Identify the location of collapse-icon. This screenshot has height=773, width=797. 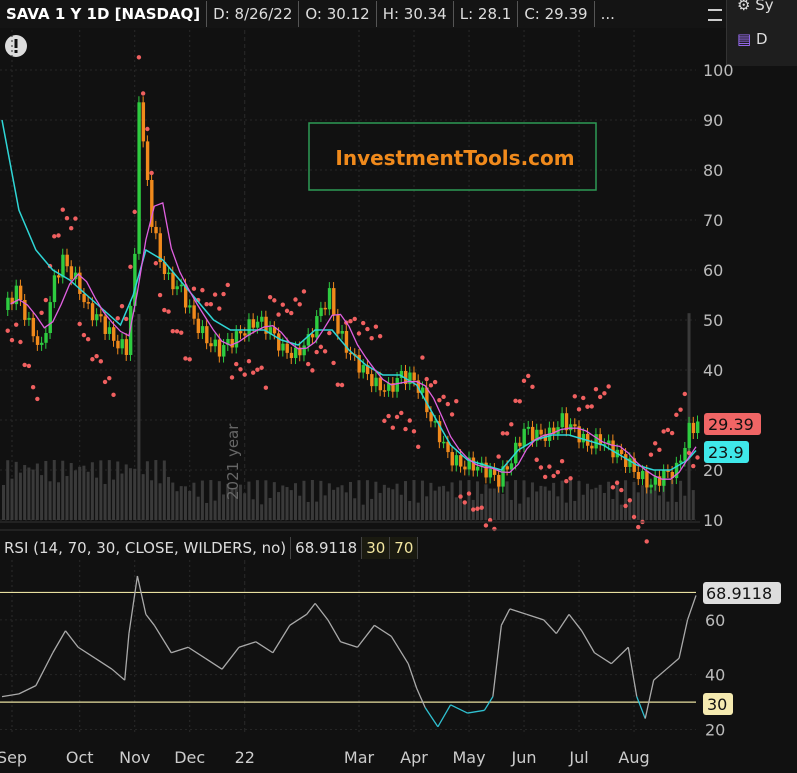
(715, 15).